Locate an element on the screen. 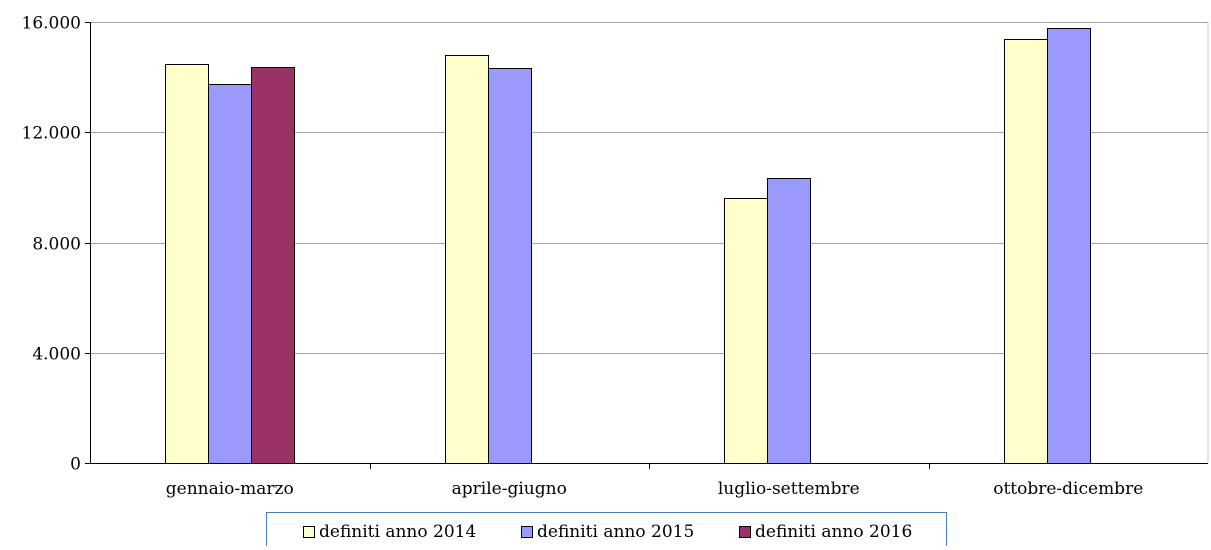 This screenshot has height=550, width=1211. y-tick-label: 8.000 is located at coordinates (56, 245).